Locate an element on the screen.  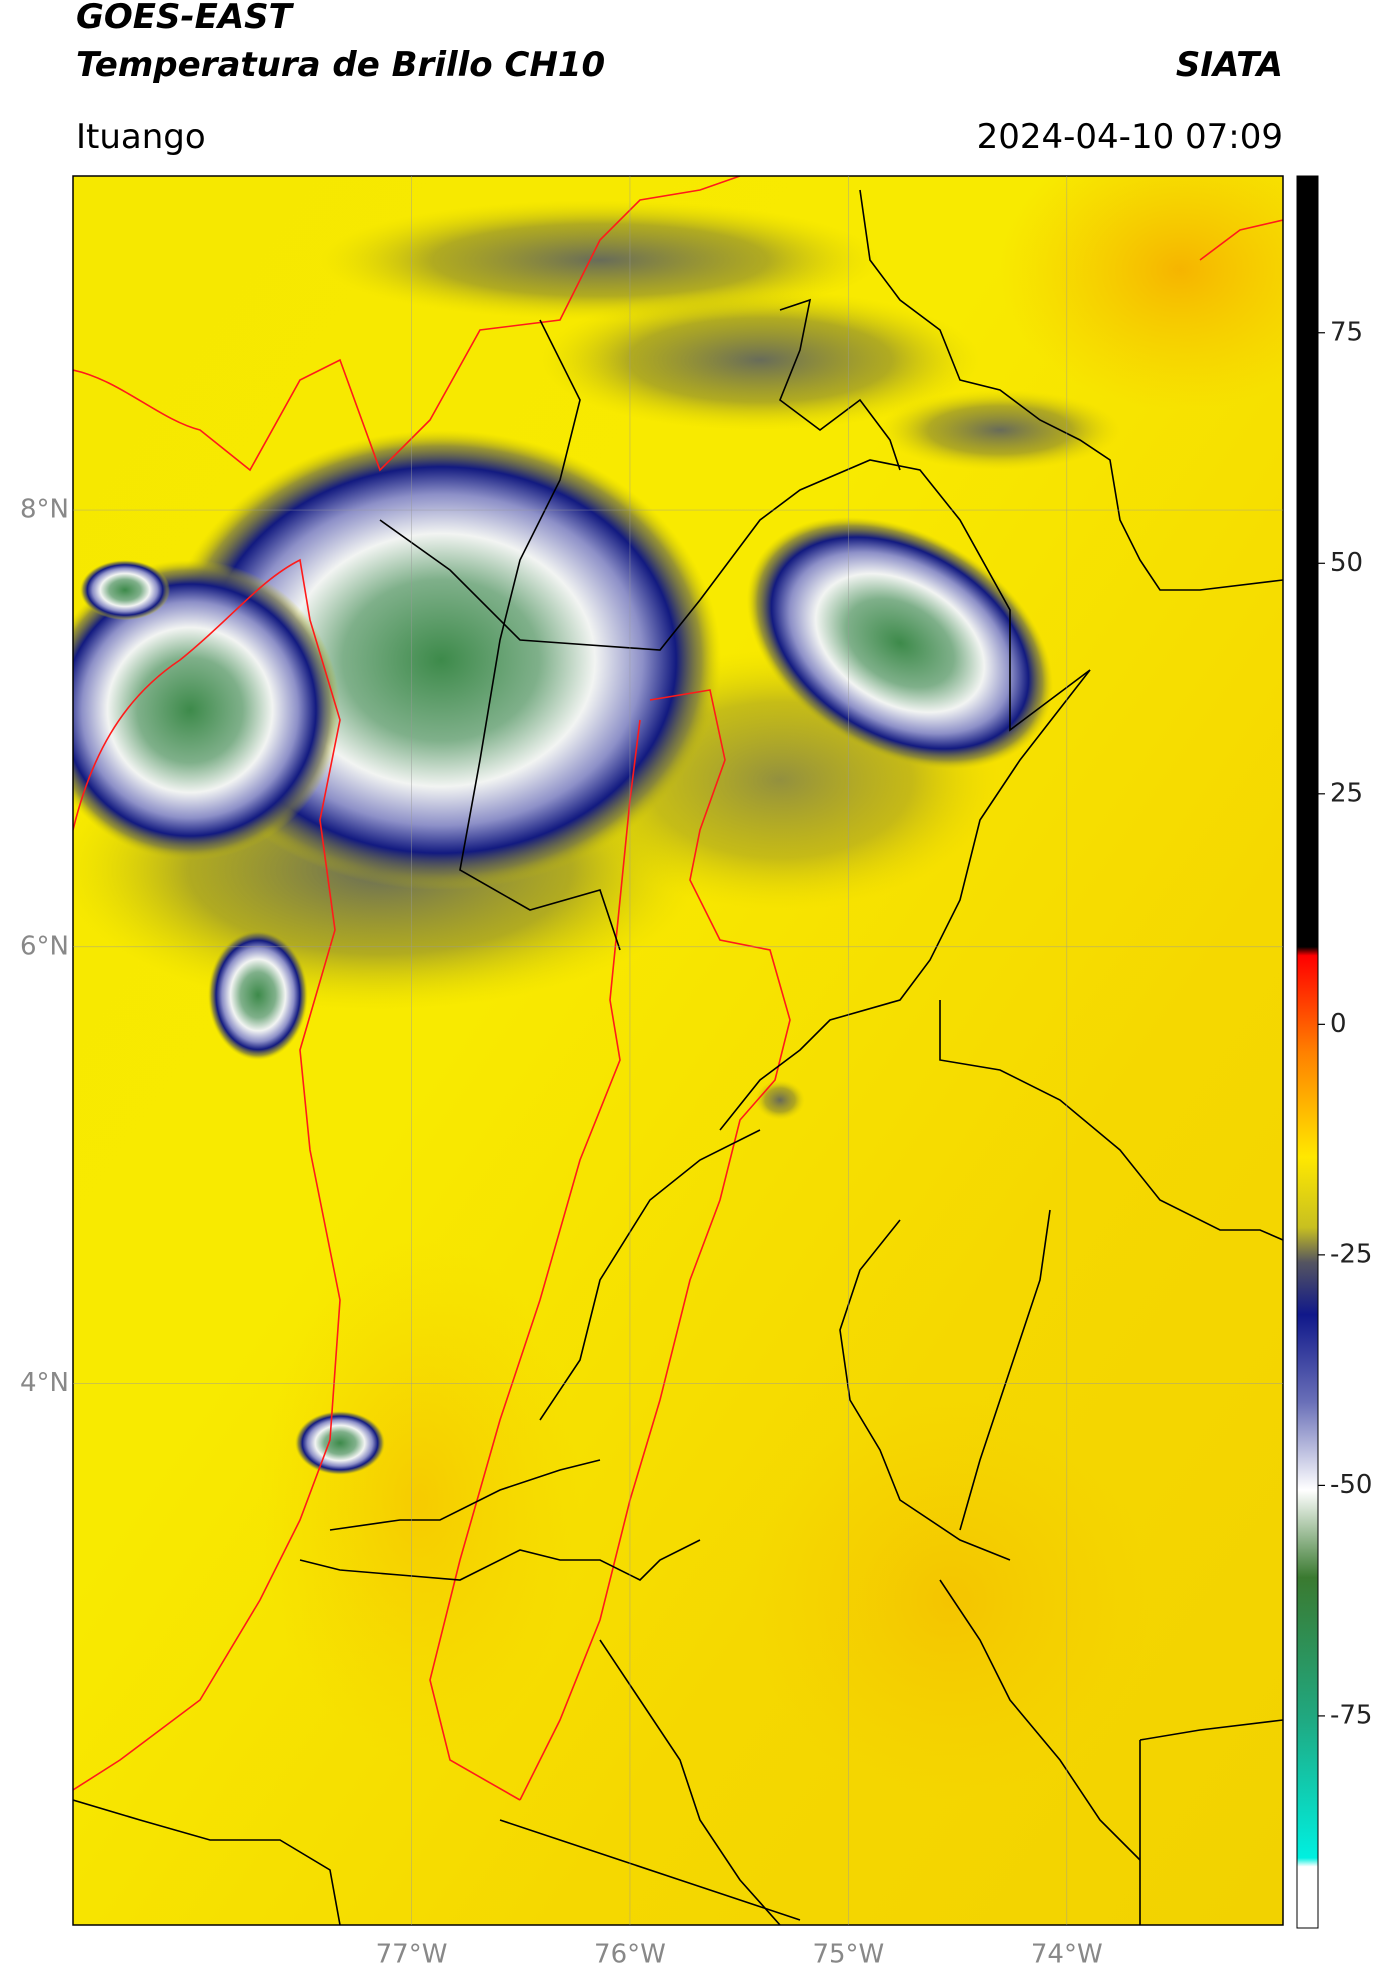
colorbar-label: 75 is located at coordinates (1346, 332).